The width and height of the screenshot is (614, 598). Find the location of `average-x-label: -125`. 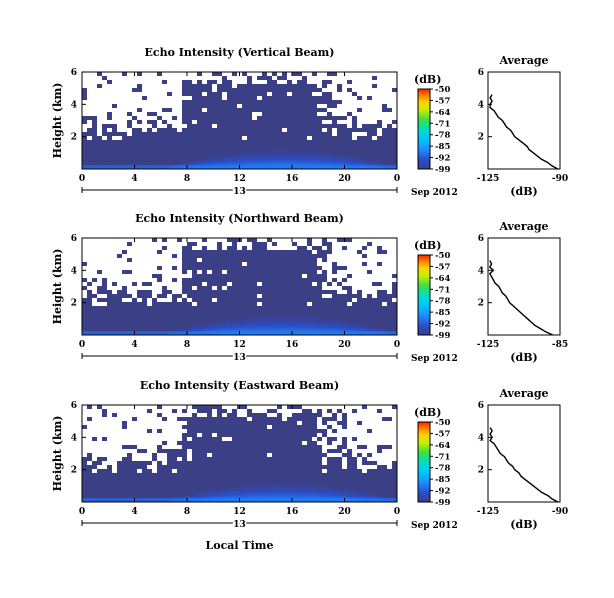

average-x-label: -125 is located at coordinates (488, 512).